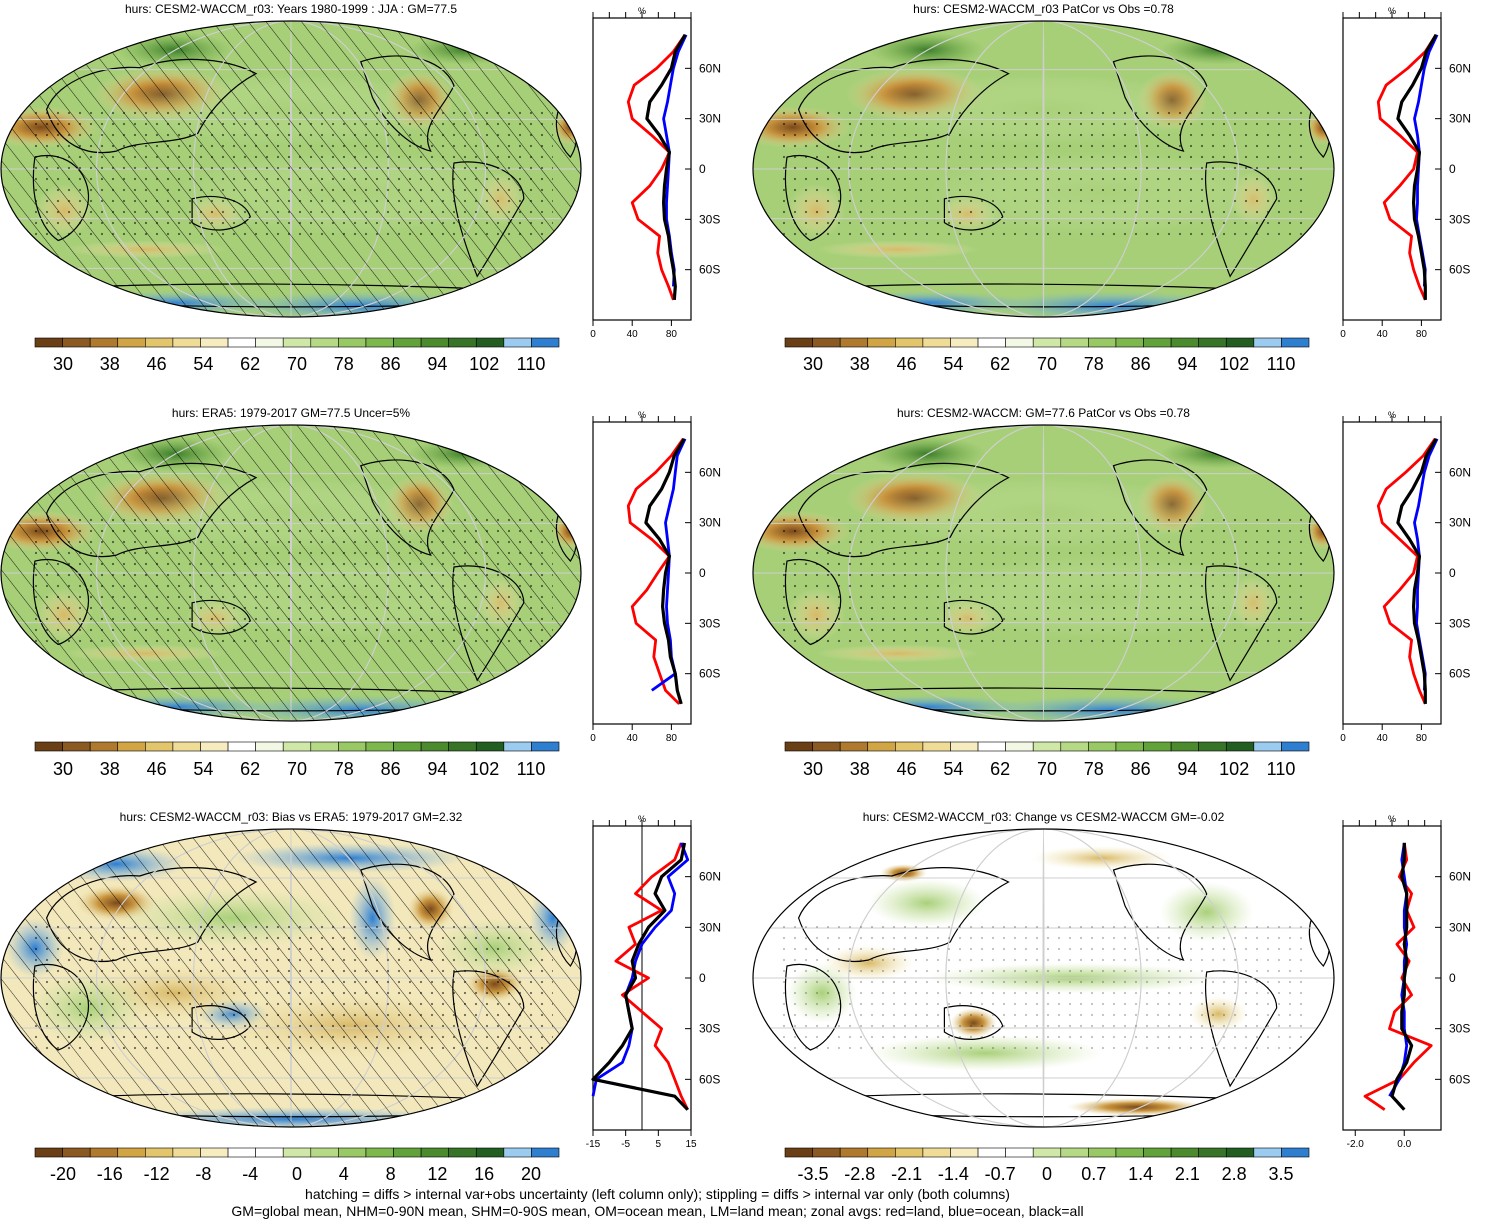 This screenshot has height=1219, width=1485. What do you see at coordinates (859, 1174) in the screenshot?
I see `colorbar-tick-label: -2.8` at bounding box center [859, 1174].